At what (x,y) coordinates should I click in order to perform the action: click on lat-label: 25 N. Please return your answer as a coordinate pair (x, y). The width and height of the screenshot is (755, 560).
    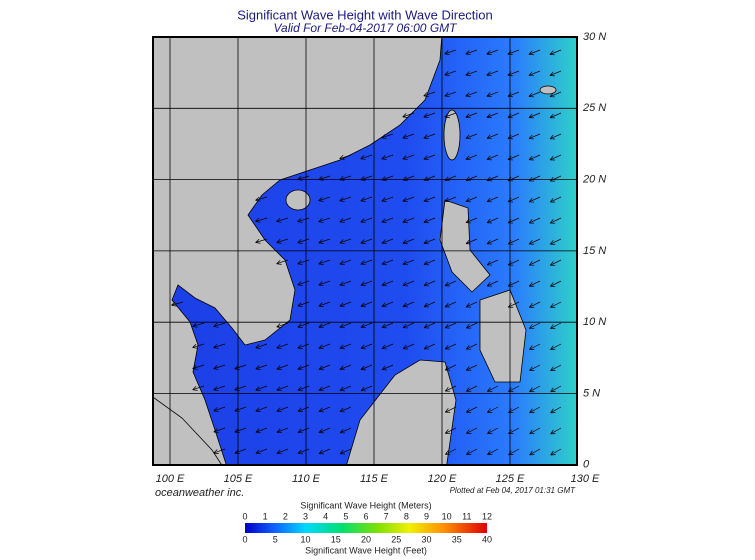
    Looking at the image, I should click on (594, 108).